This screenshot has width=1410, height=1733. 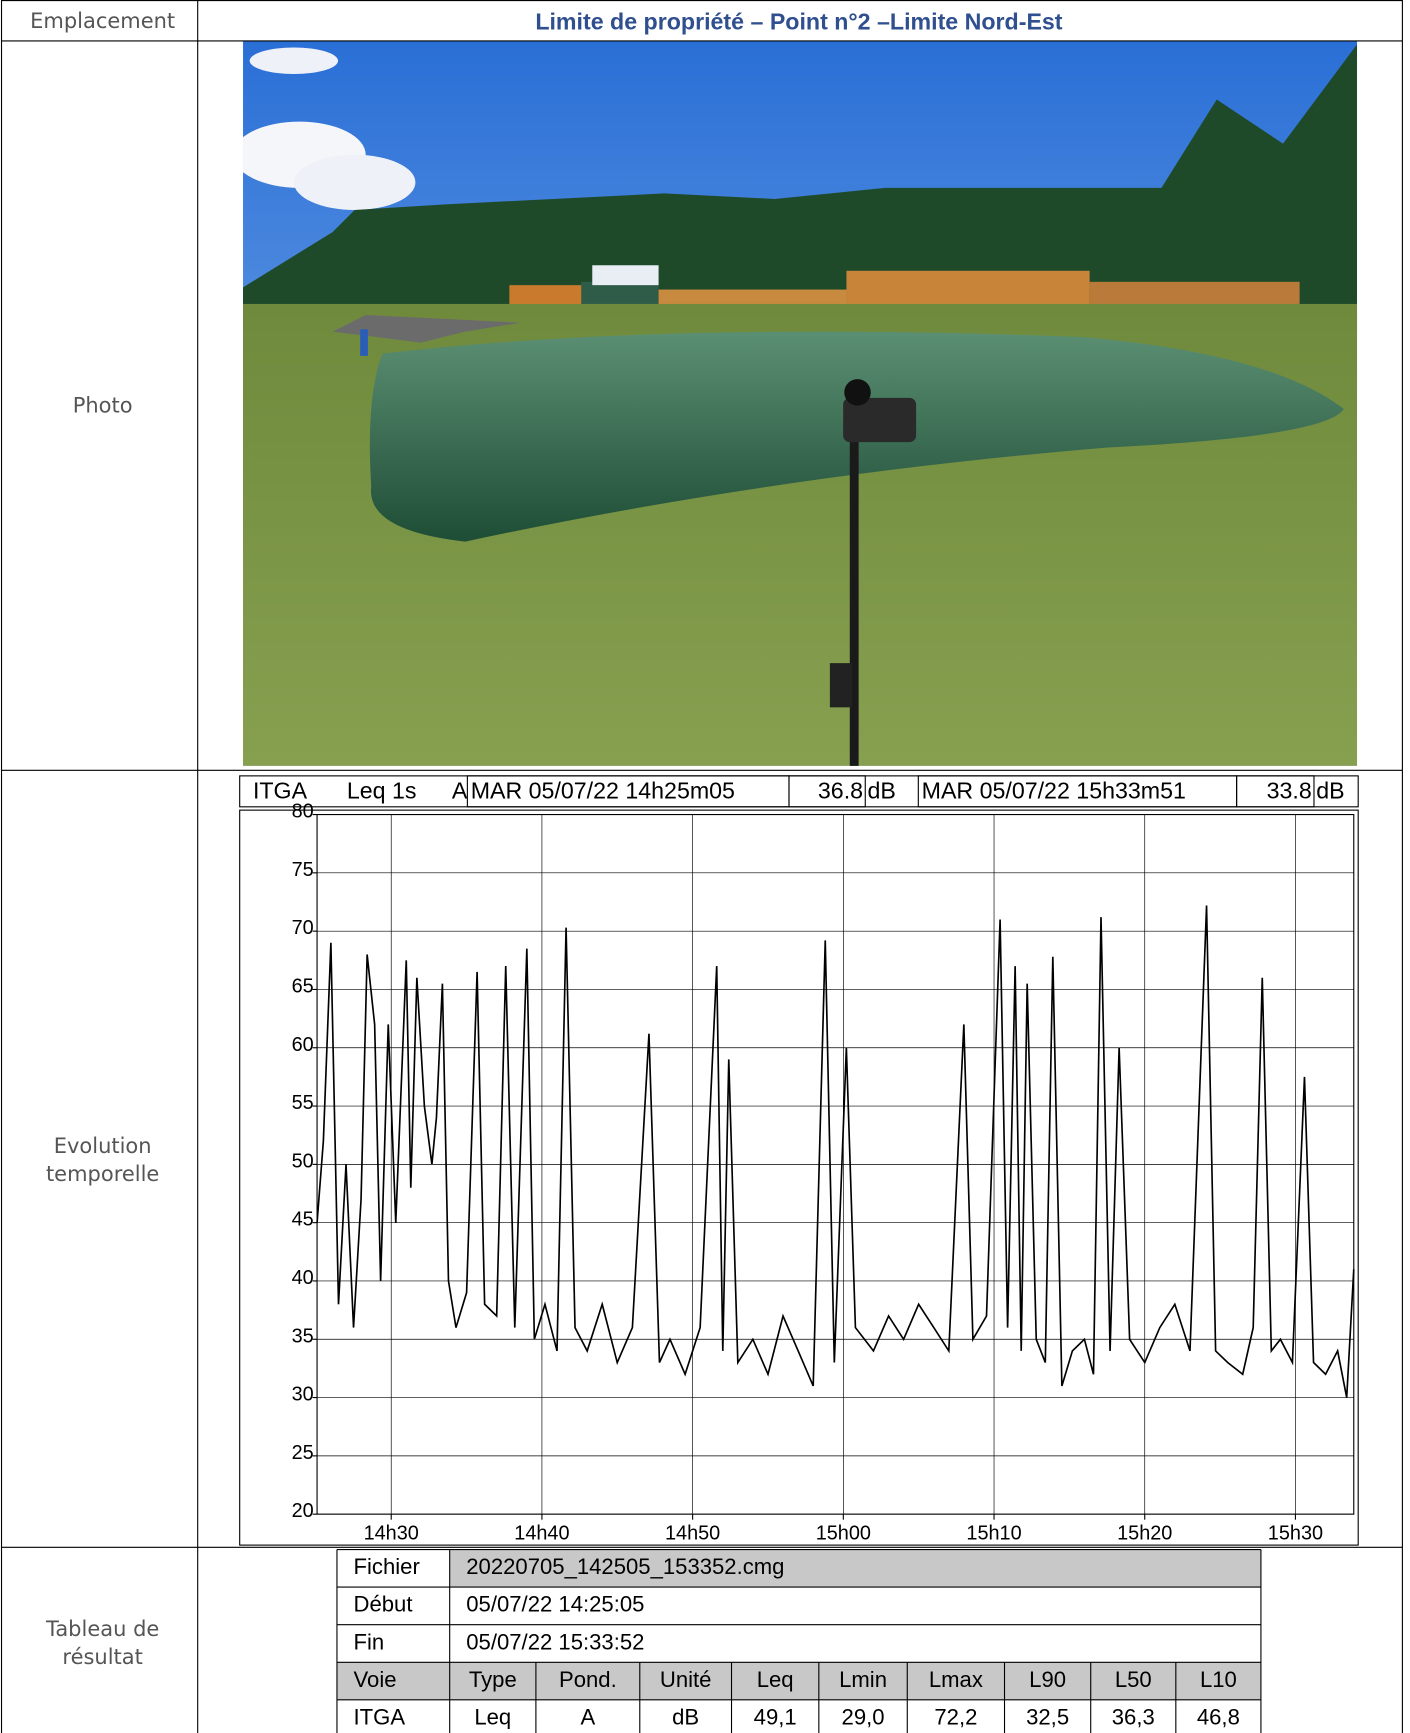 What do you see at coordinates (102, 1629) in the screenshot?
I see `row-label: Tableau de` at bounding box center [102, 1629].